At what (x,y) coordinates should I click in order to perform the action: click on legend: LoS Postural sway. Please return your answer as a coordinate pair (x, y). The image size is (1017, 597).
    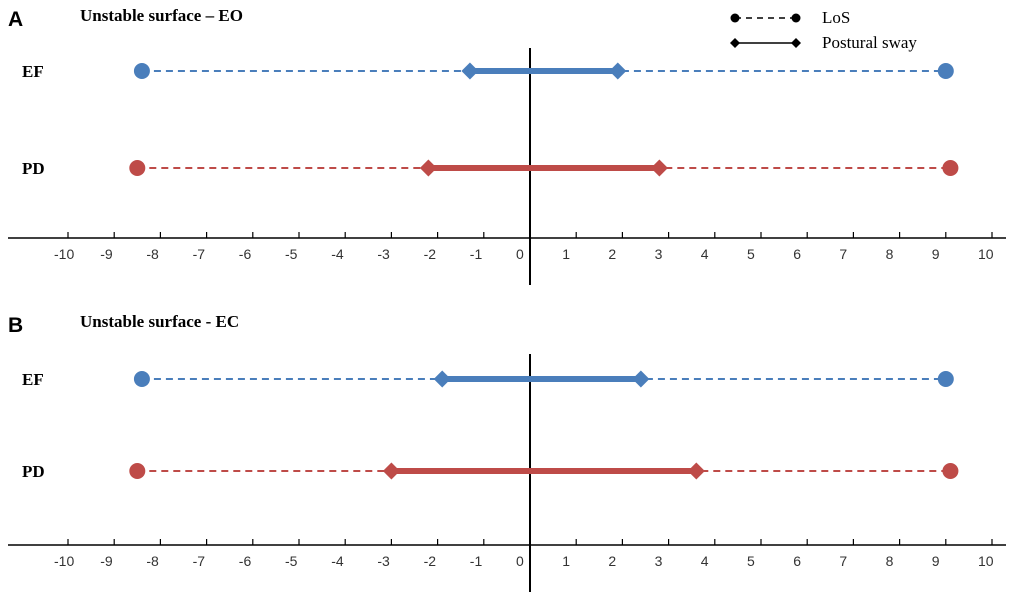
    Looking at the image, I should click on (823, 30).